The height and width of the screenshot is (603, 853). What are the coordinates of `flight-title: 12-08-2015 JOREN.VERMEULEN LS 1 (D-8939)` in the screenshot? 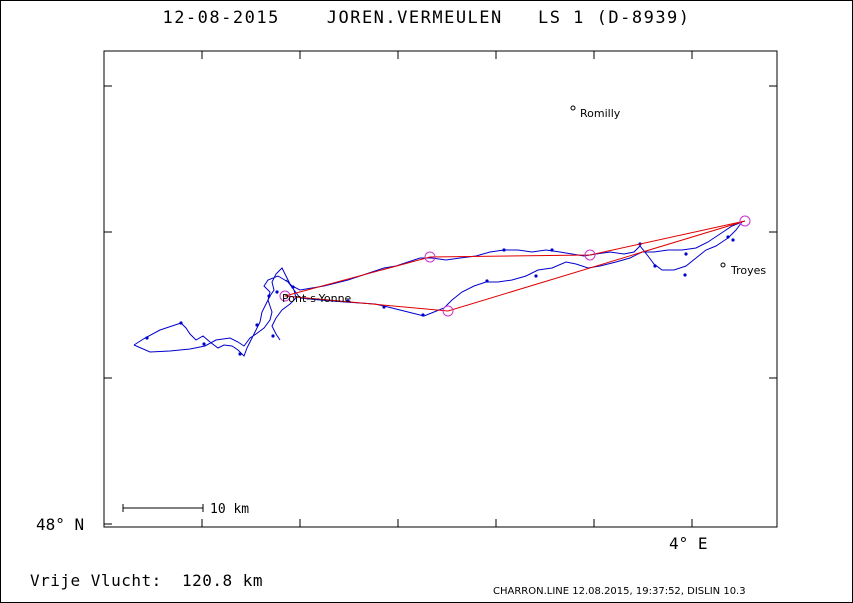 It's located at (426, 18).